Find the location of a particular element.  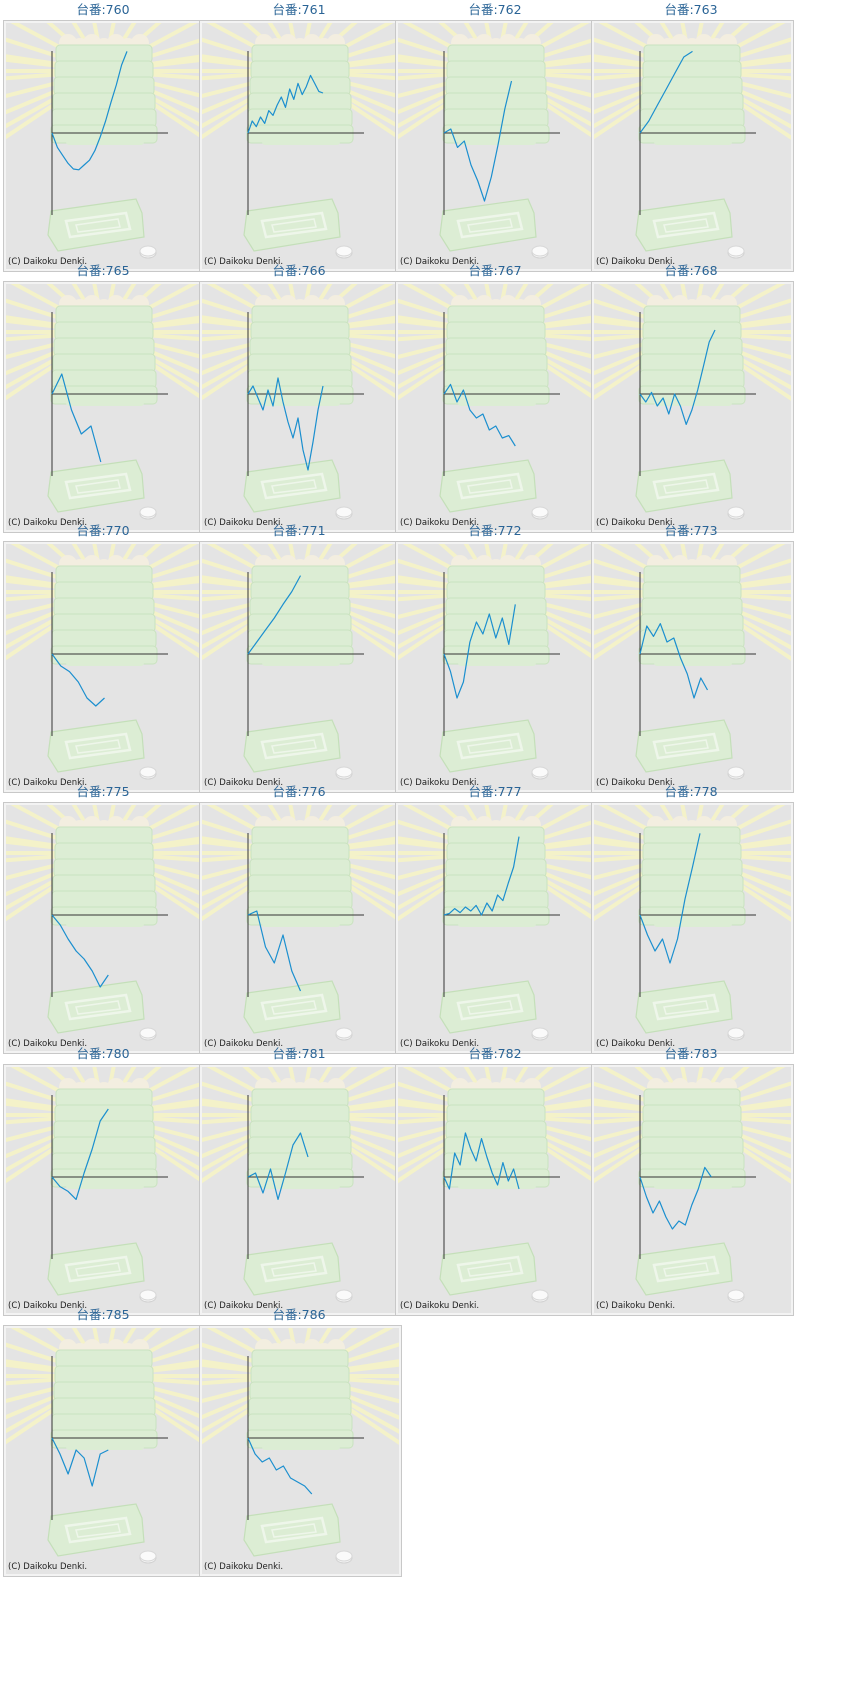

chart-title: 台番:780 is located at coordinates (103, 1053).